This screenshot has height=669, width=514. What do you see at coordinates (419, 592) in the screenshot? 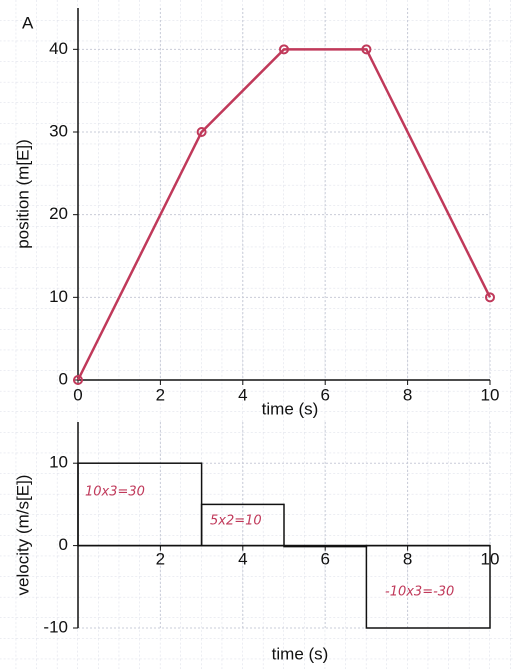
I see `annotation: -10x3=-30` at bounding box center [419, 592].